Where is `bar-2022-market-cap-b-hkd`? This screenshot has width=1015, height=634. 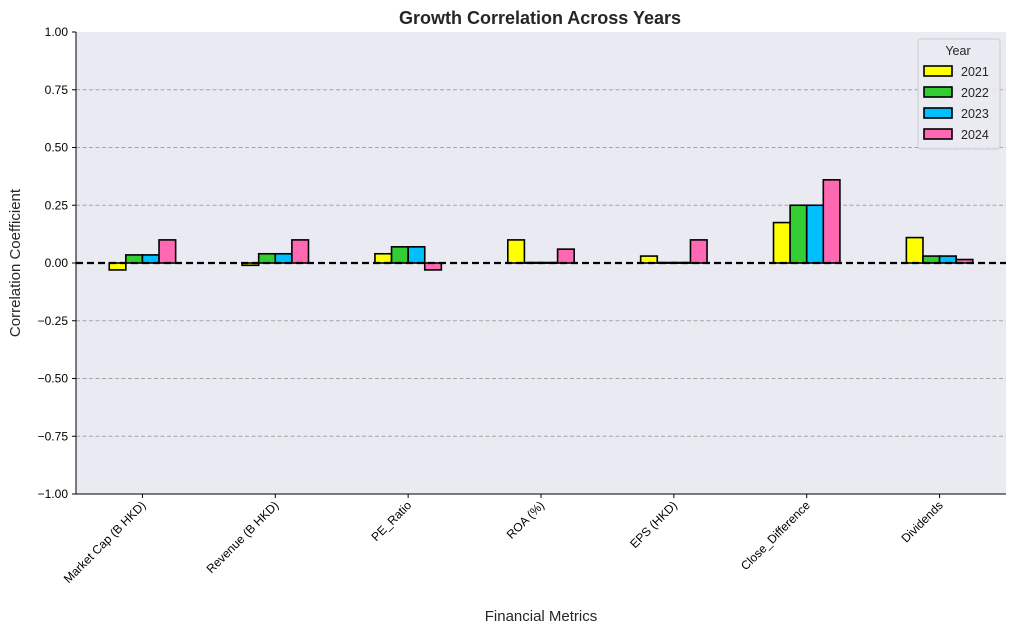 bar-2022-market-cap-b-hkd is located at coordinates (134, 259).